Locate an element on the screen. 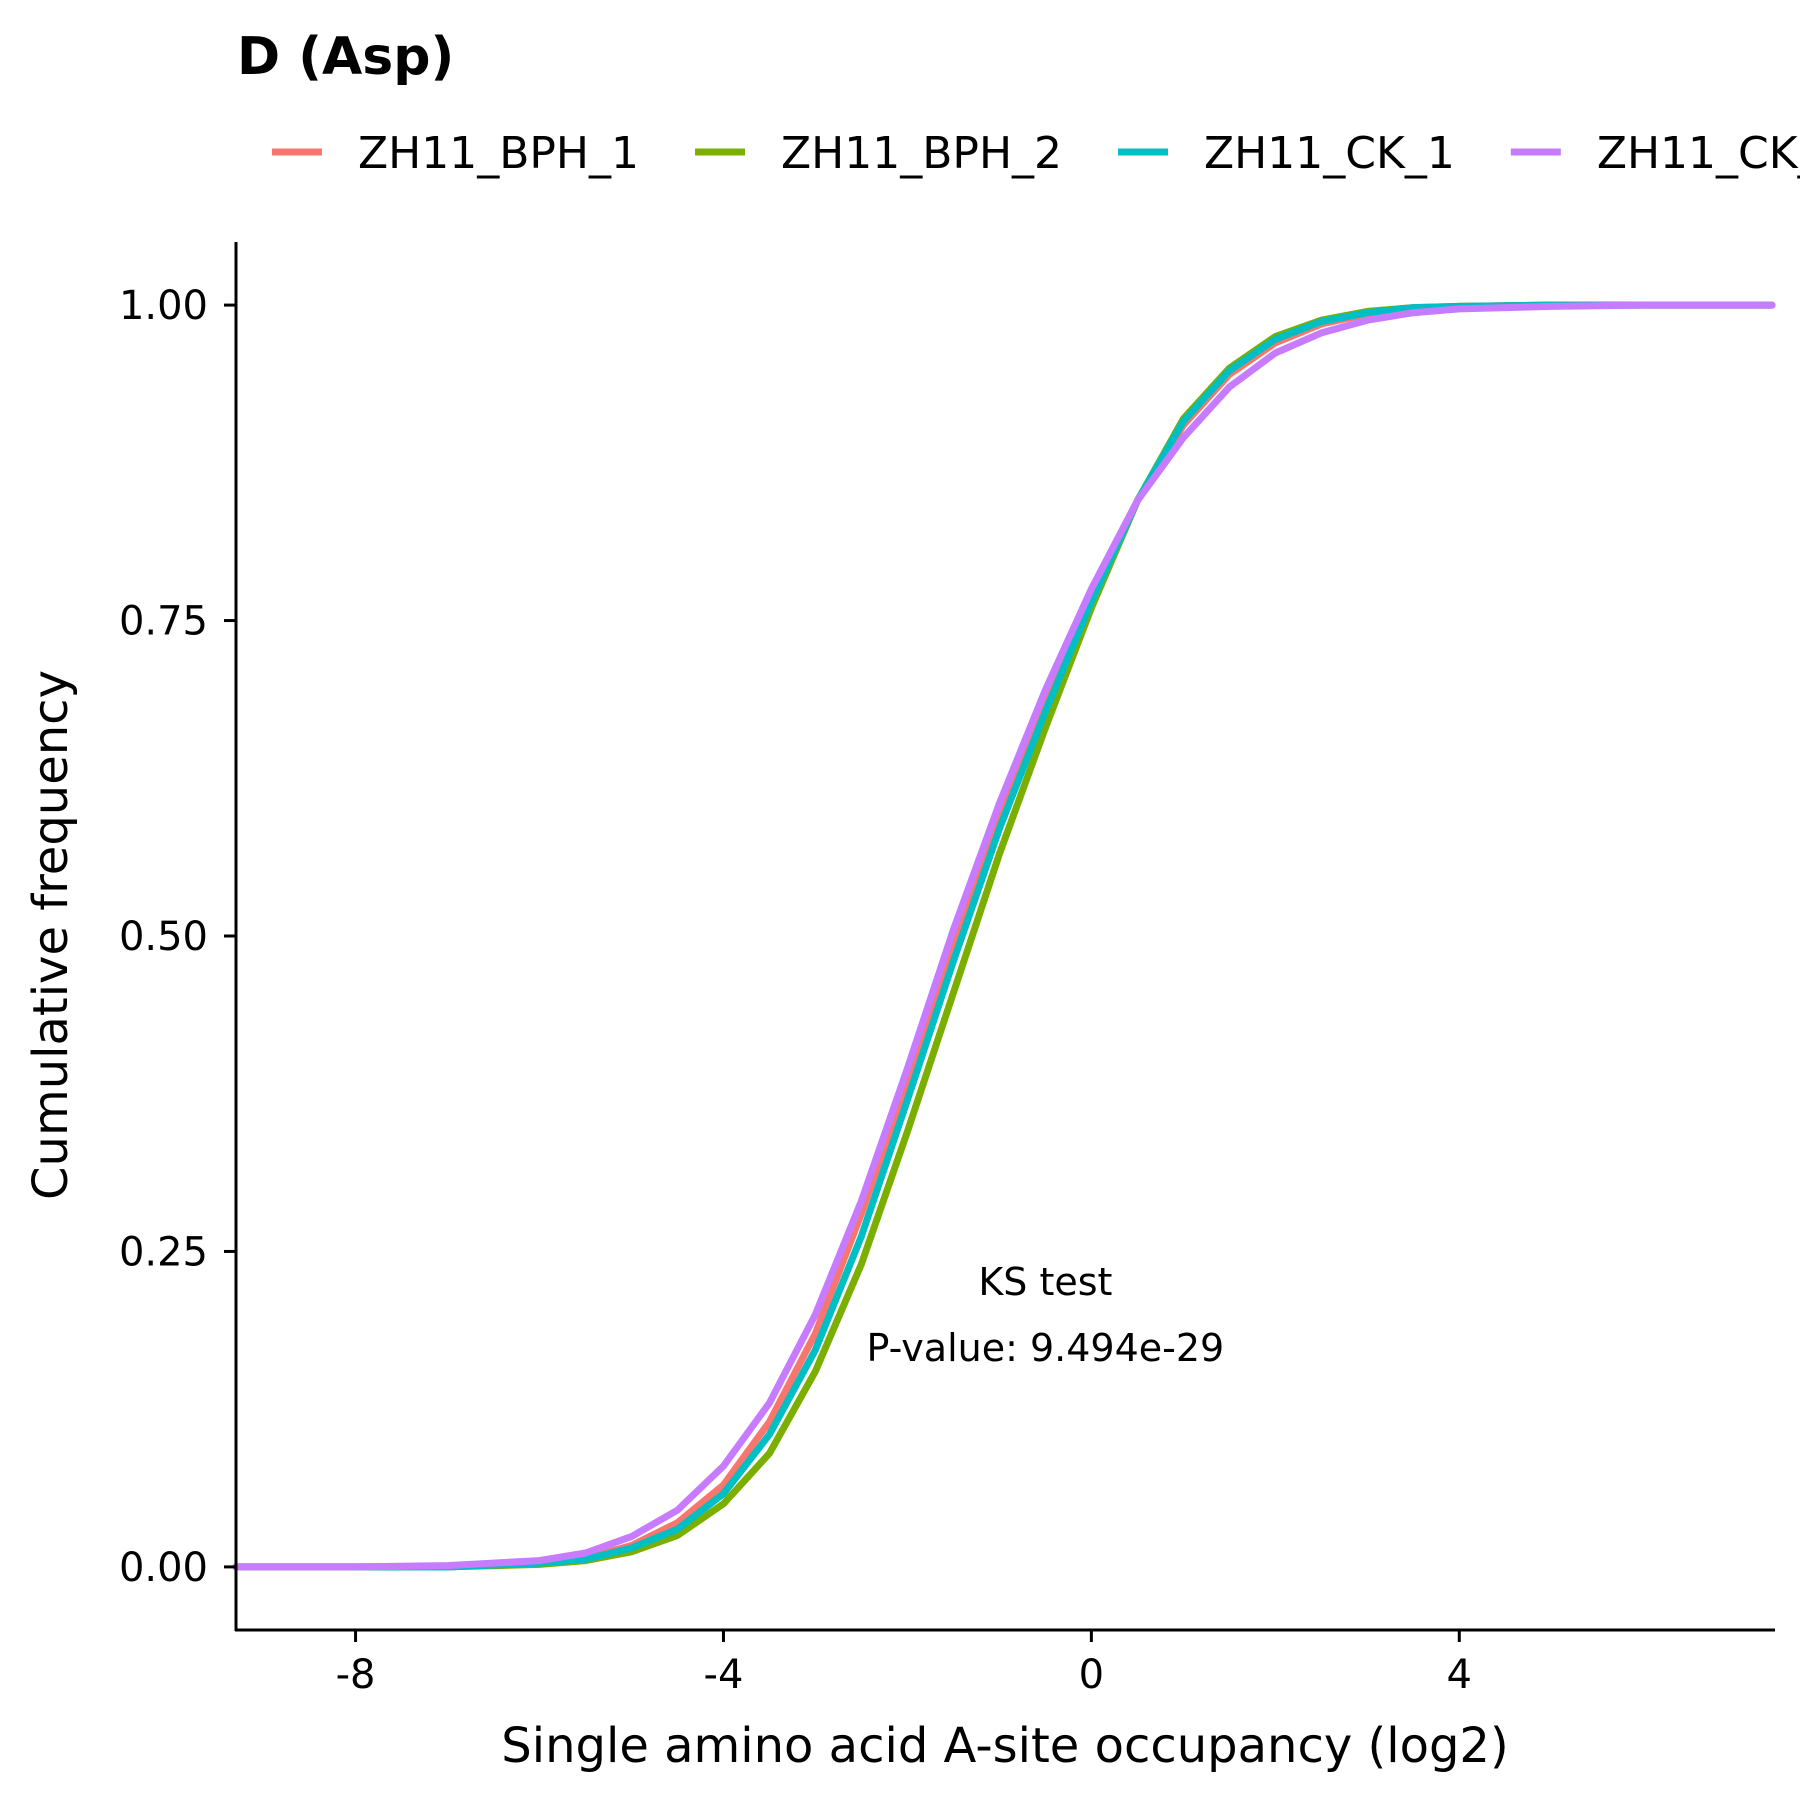 The width and height of the screenshot is (1800, 1800). x-tick-label: -4 is located at coordinates (724, 1675).